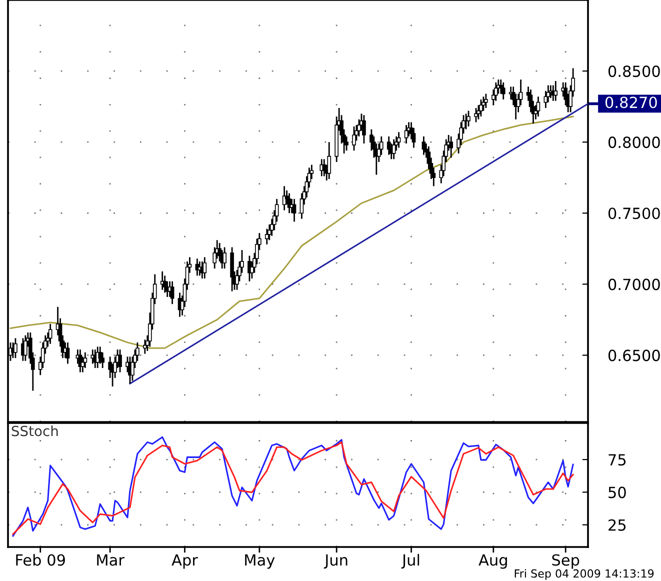  Describe the element at coordinates (617, 492) in the screenshot. I see `y-tick-label: 50` at that location.